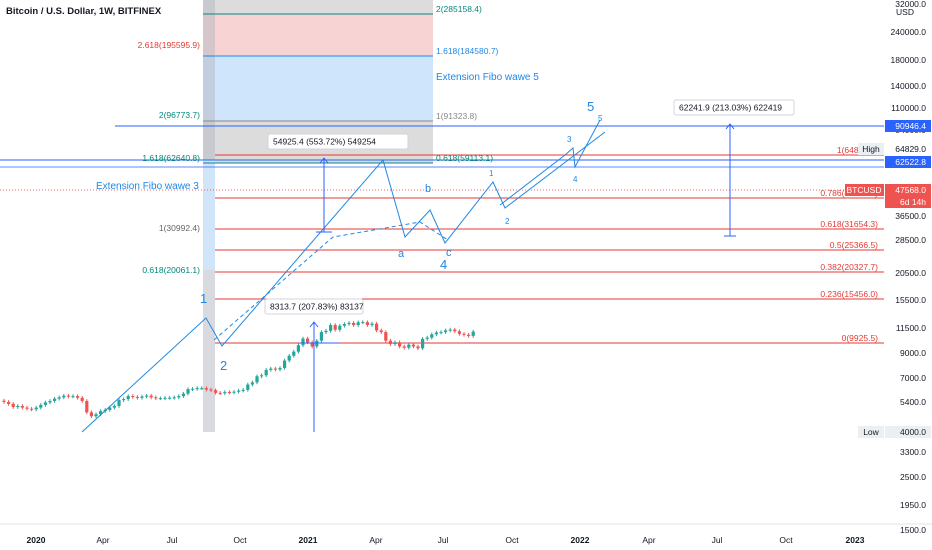 The height and width of the screenshot is (550, 932). I want to click on wave3-measure-label: 54925.4 (553.72%) 549254, so click(324, 142).